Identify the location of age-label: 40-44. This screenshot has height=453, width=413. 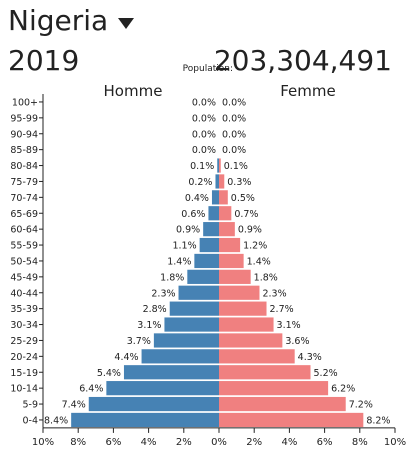
(24, 293).